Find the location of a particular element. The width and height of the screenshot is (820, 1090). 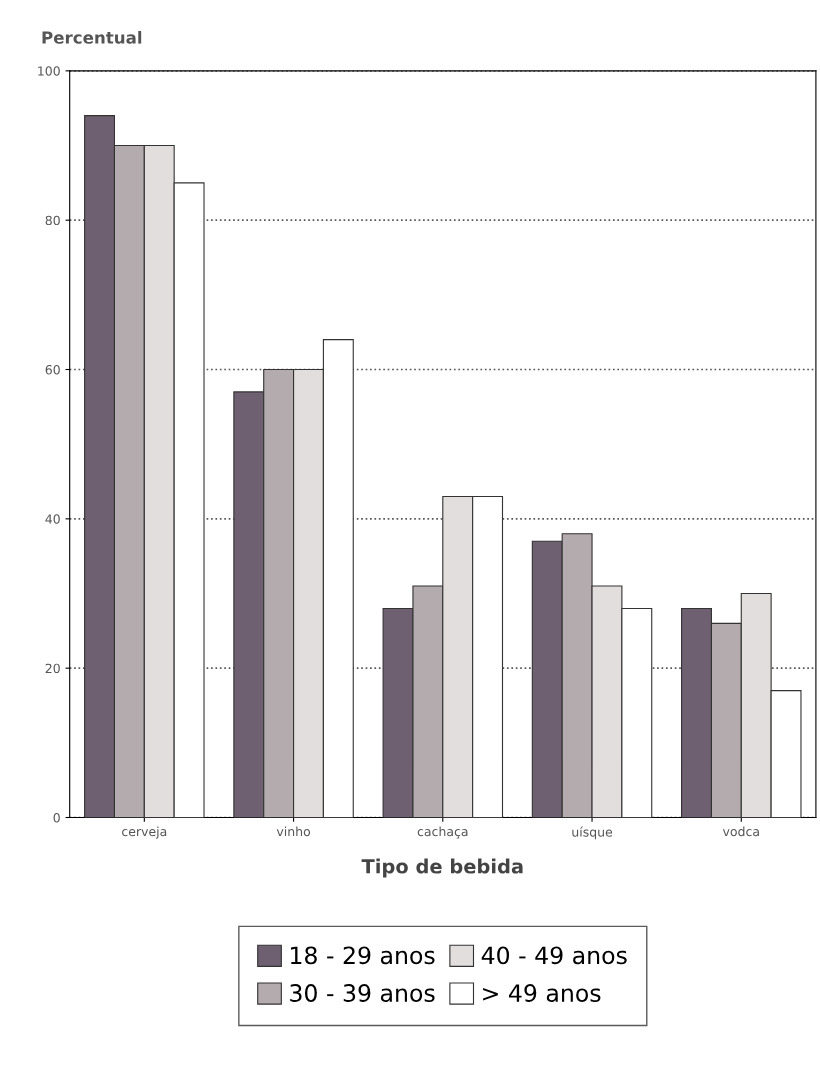

x-tick-label: cerveja is located at coordinates (144, 832).